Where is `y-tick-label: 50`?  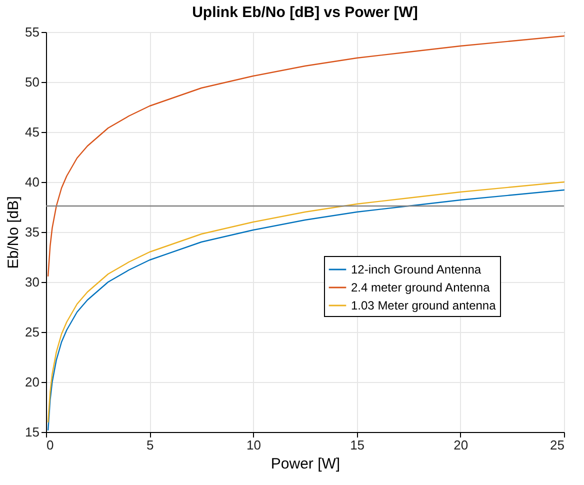
y-tick-label: 50 is located at coordinates (32, 82).